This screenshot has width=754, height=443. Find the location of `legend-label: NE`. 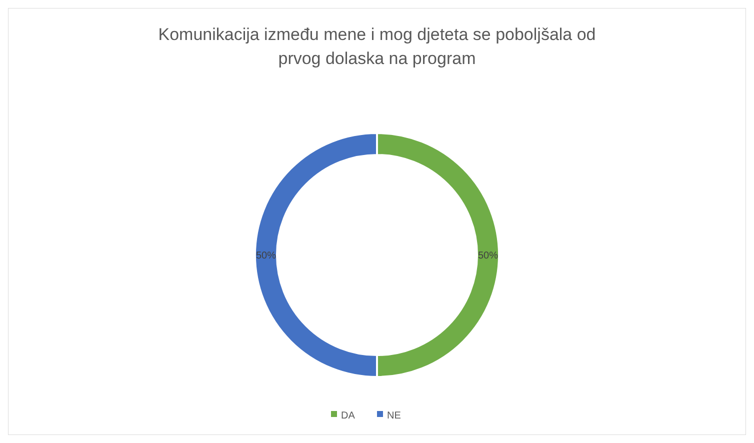

legend-label: NE is located at coordinates (394, 416).